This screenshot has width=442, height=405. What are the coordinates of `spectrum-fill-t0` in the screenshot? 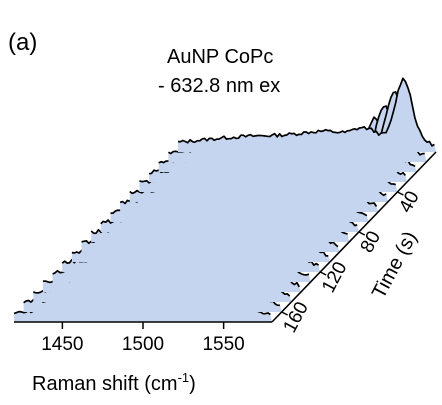 It's located at (307, 115).